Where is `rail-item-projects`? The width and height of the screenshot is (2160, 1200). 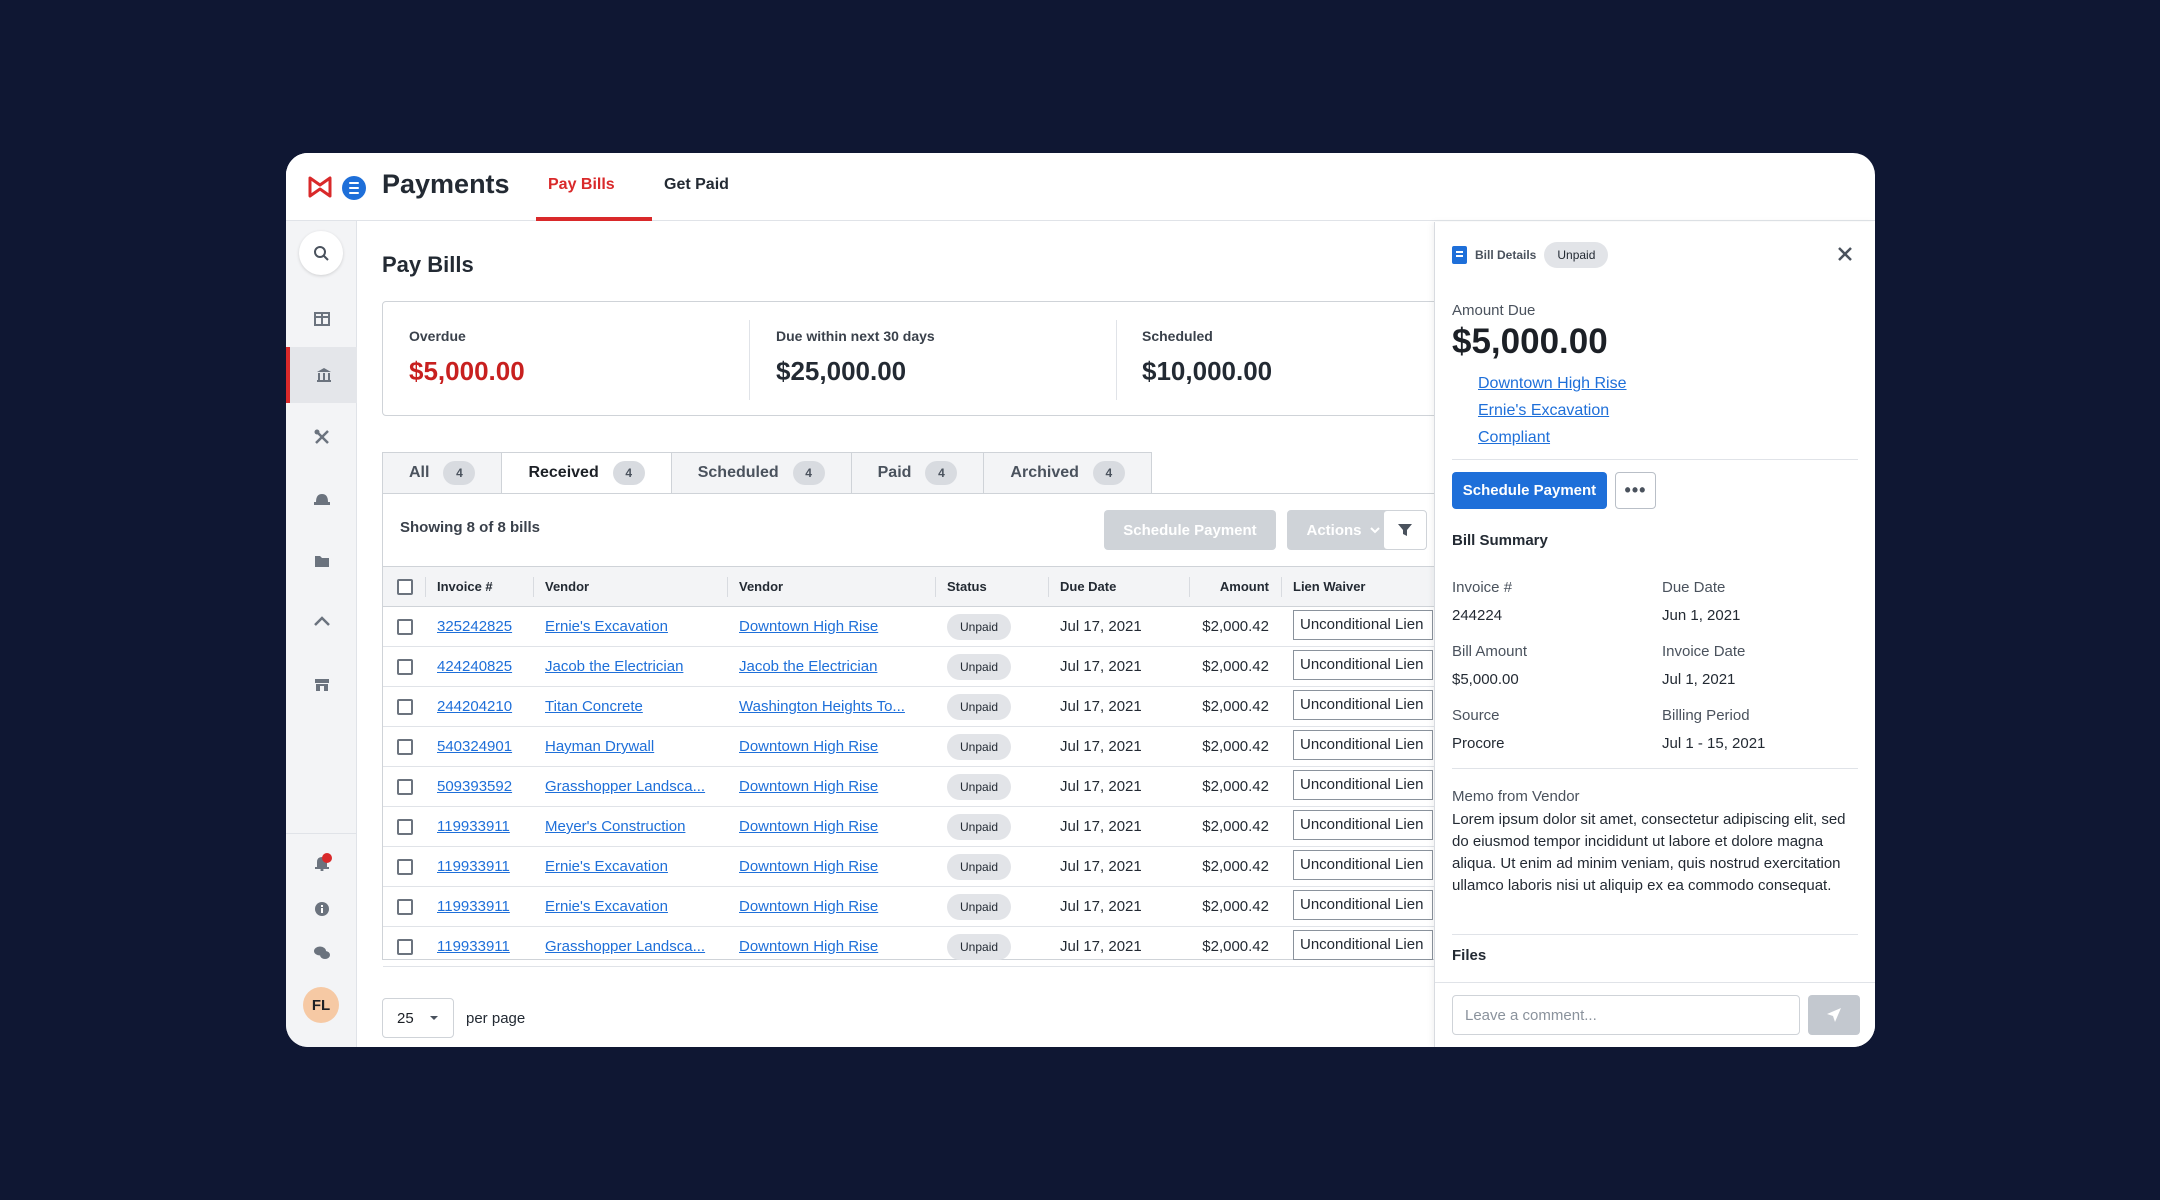 rail-item-projects is located at coordinates (321, 623).